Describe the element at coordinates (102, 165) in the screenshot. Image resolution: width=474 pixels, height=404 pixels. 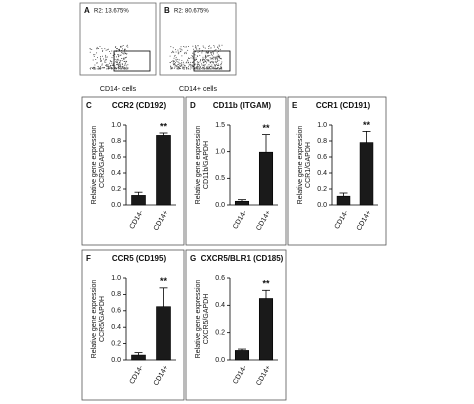
I see `y-axis-label: CCR2/GAPDH` at that location.